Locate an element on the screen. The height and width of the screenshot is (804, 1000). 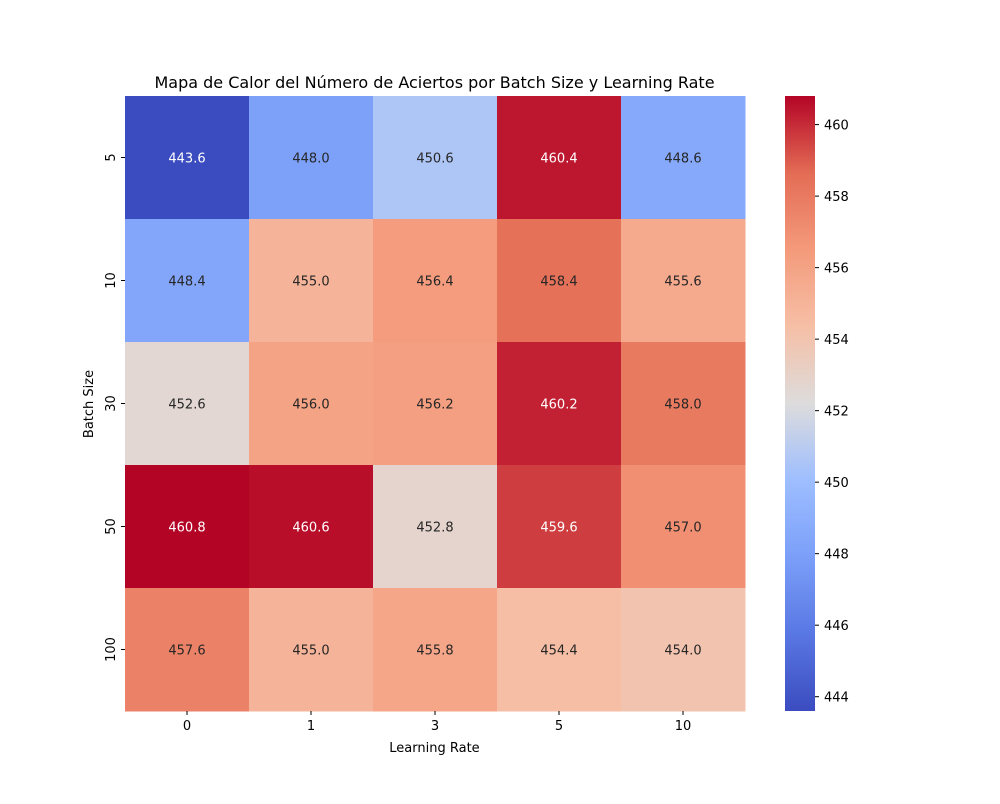
y-tick-label: 30 is located at coordinates (111, 403).